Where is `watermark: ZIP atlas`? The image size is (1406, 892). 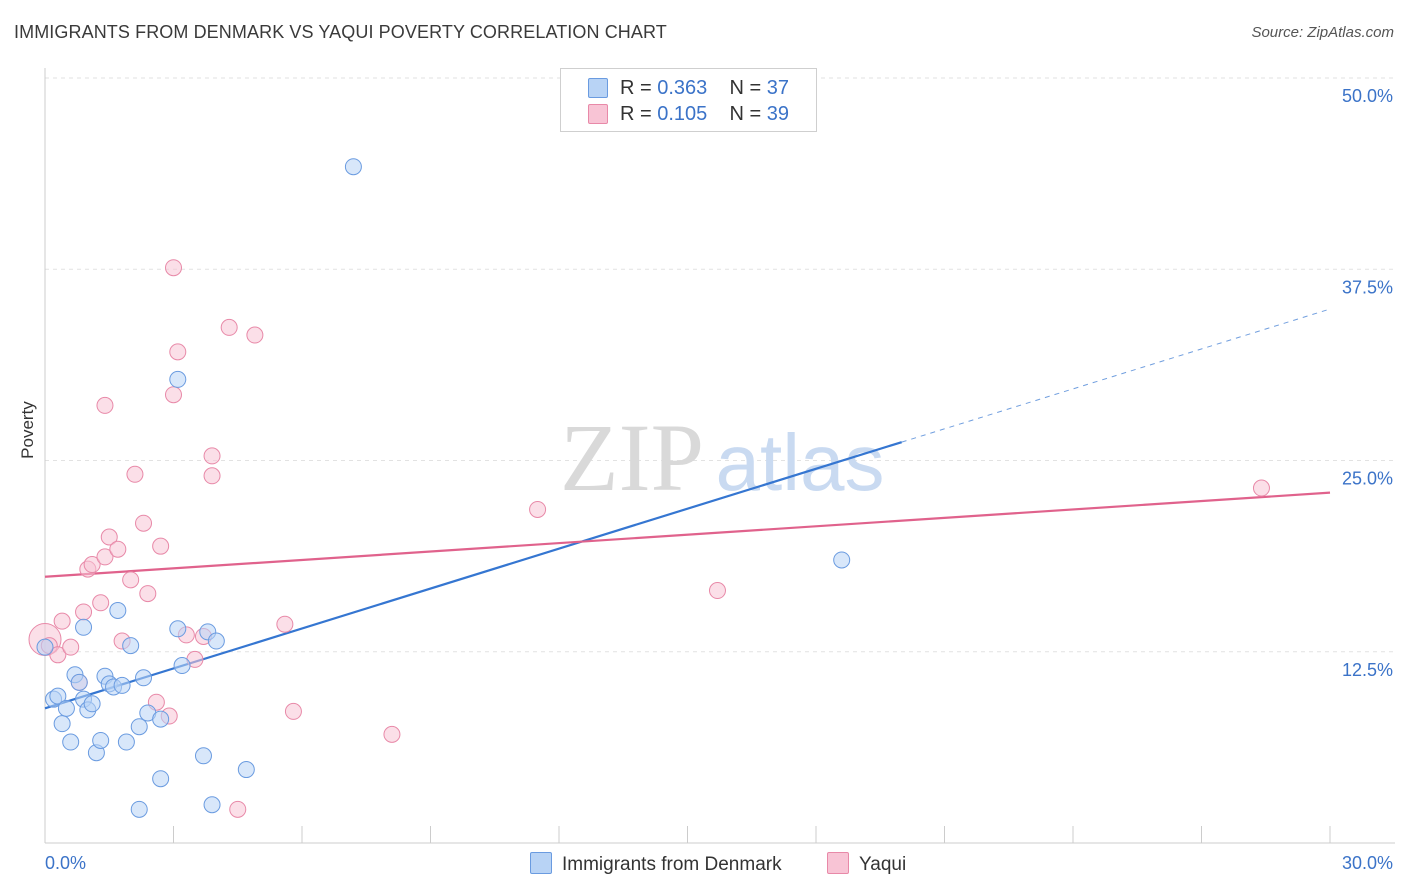
watermark: ZIP atlas is located at coordinates (722, 457).